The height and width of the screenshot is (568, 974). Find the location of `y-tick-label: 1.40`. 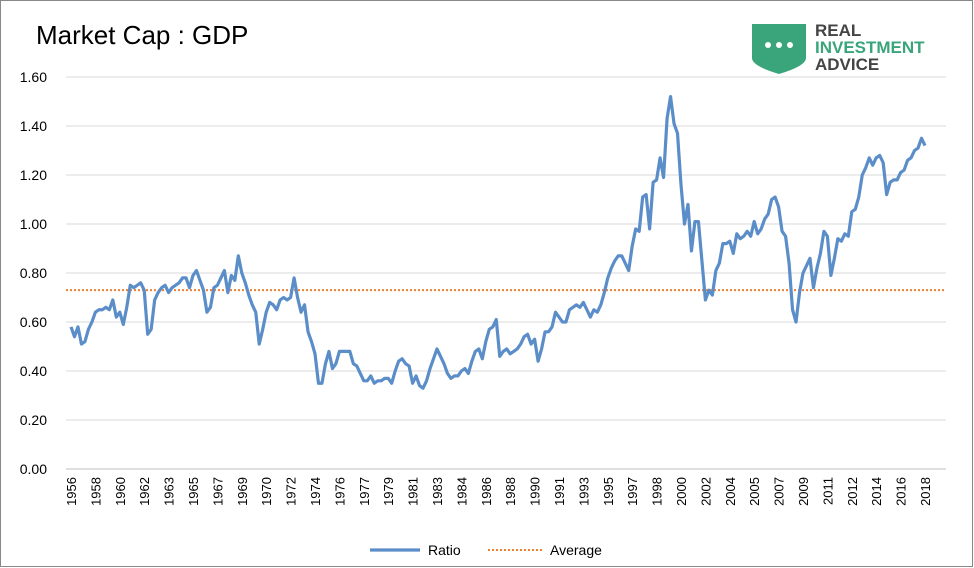

y-tick-label: 1.40 is located at coordinates (33, 126).